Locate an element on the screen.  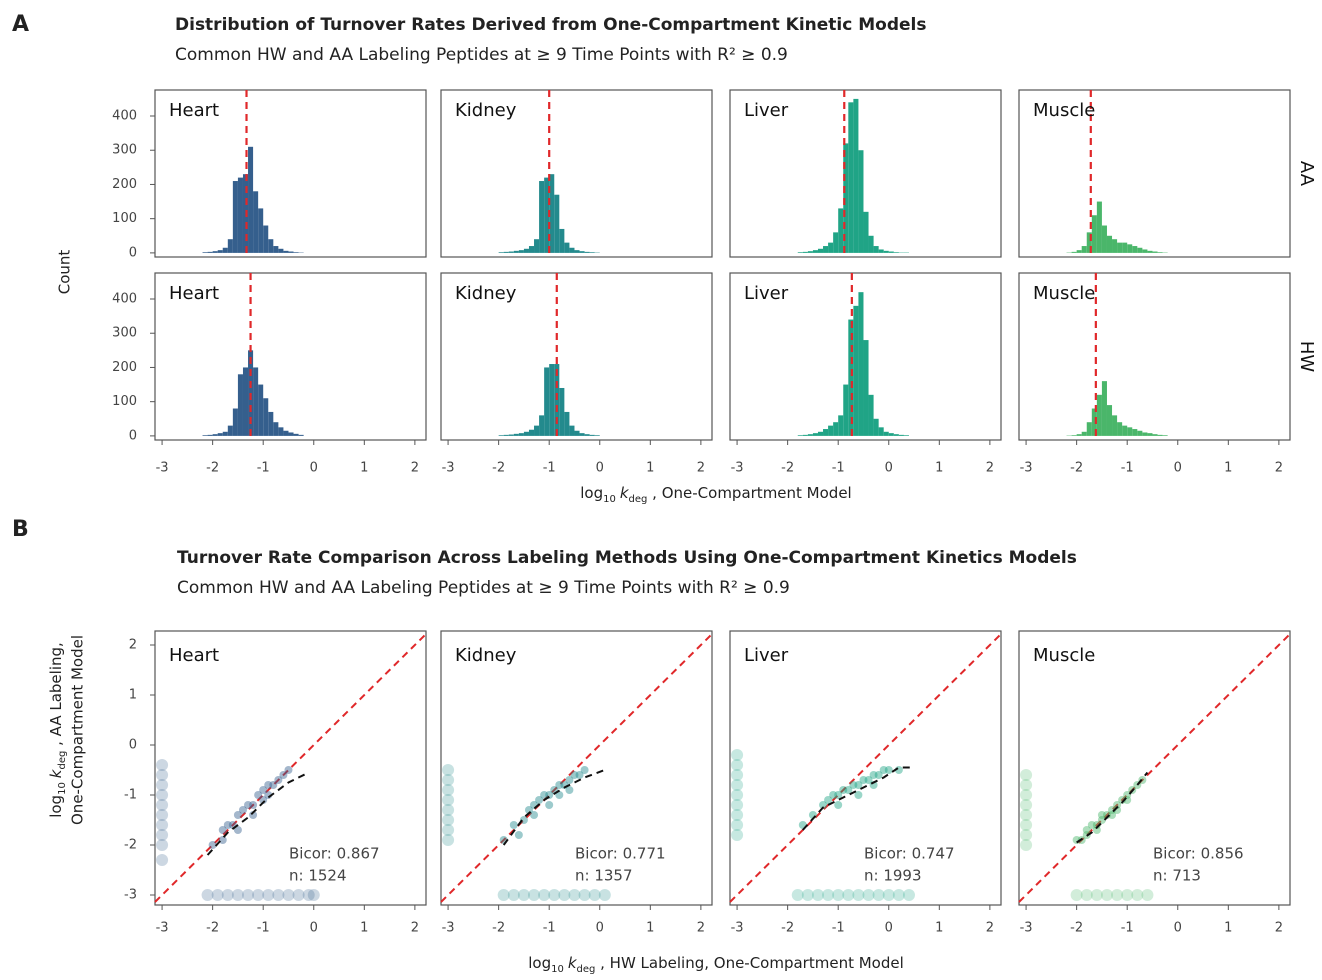
annotation: n: 1524 is located at coordinates (318, 876).